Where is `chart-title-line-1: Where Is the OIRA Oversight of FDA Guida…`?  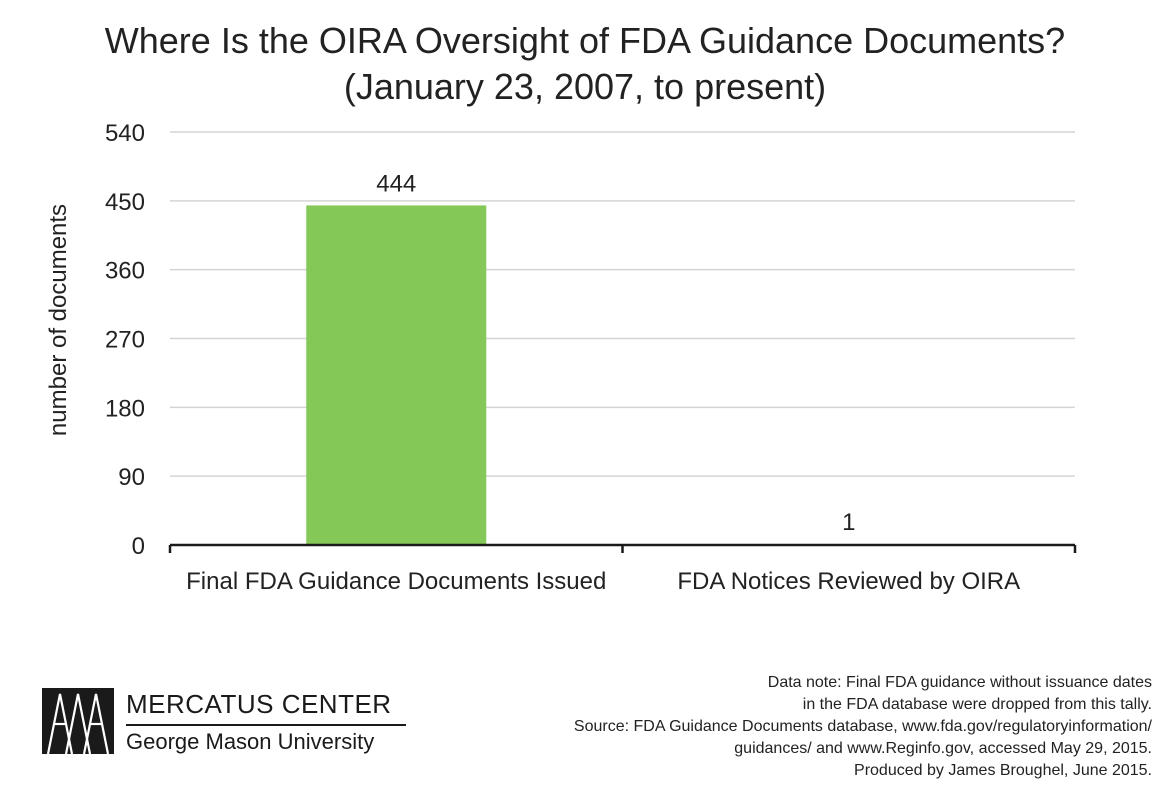
chart-title-line-1: Where Is the OIRA Oversight of FDA Guida… is located at coordinates (585, 40).